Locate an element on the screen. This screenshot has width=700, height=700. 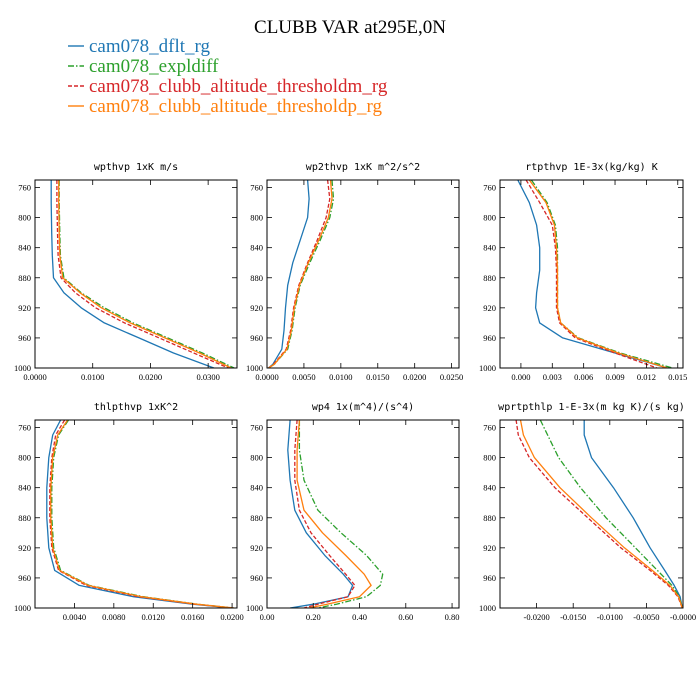
x-tick-label: -0.0150 is located at coordinates (573, 617).